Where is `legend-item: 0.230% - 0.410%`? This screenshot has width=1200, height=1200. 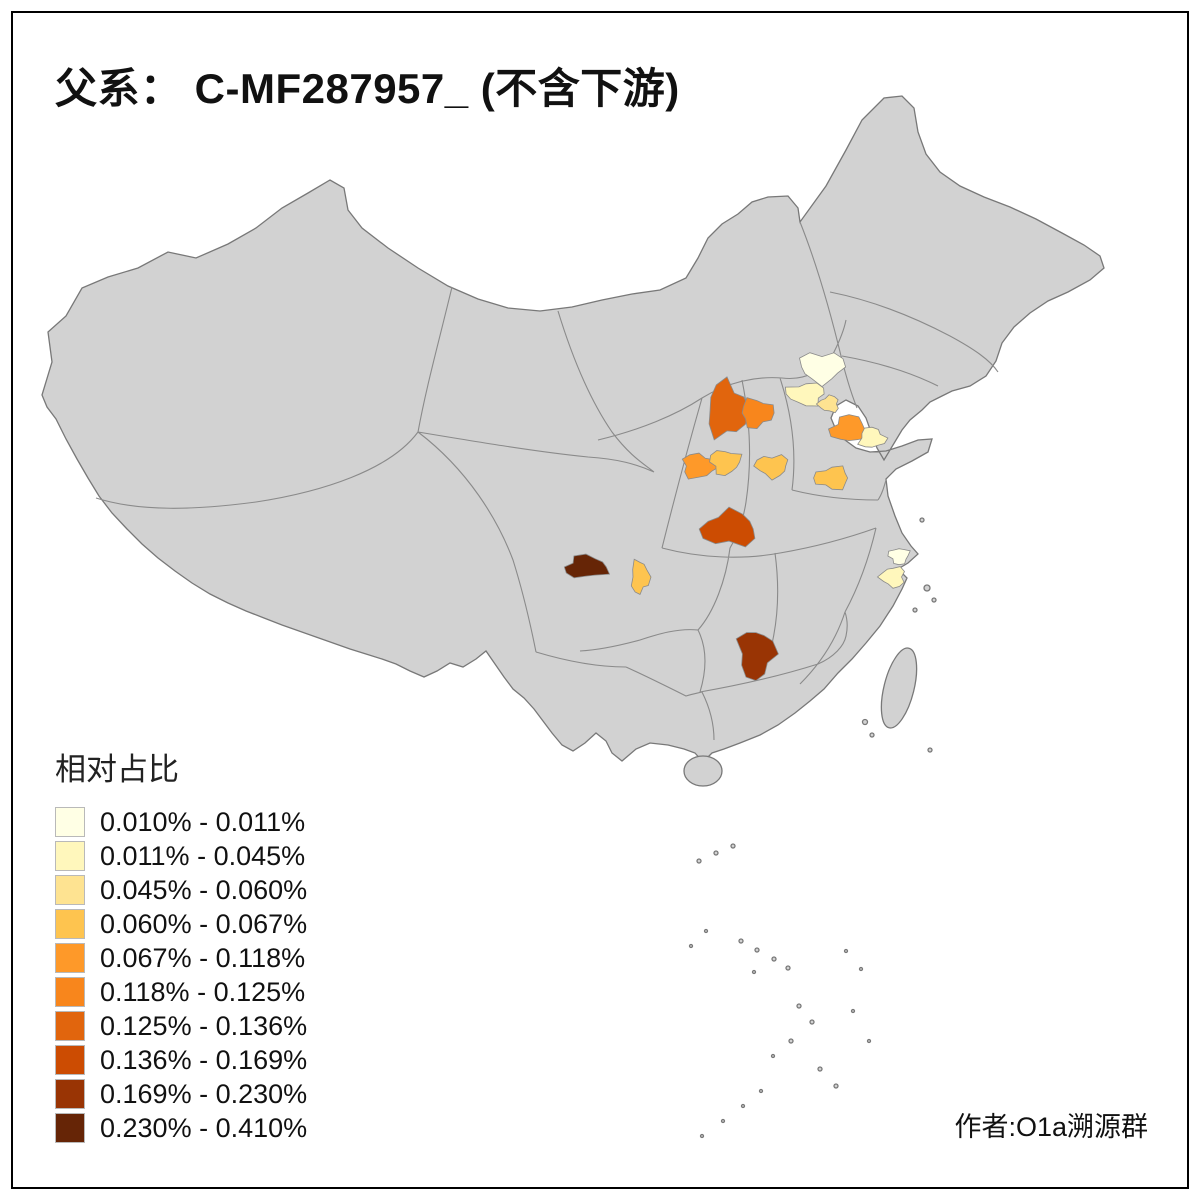 legend-item: 0.230% - 0.410% is located at coordinates (181, 1128).